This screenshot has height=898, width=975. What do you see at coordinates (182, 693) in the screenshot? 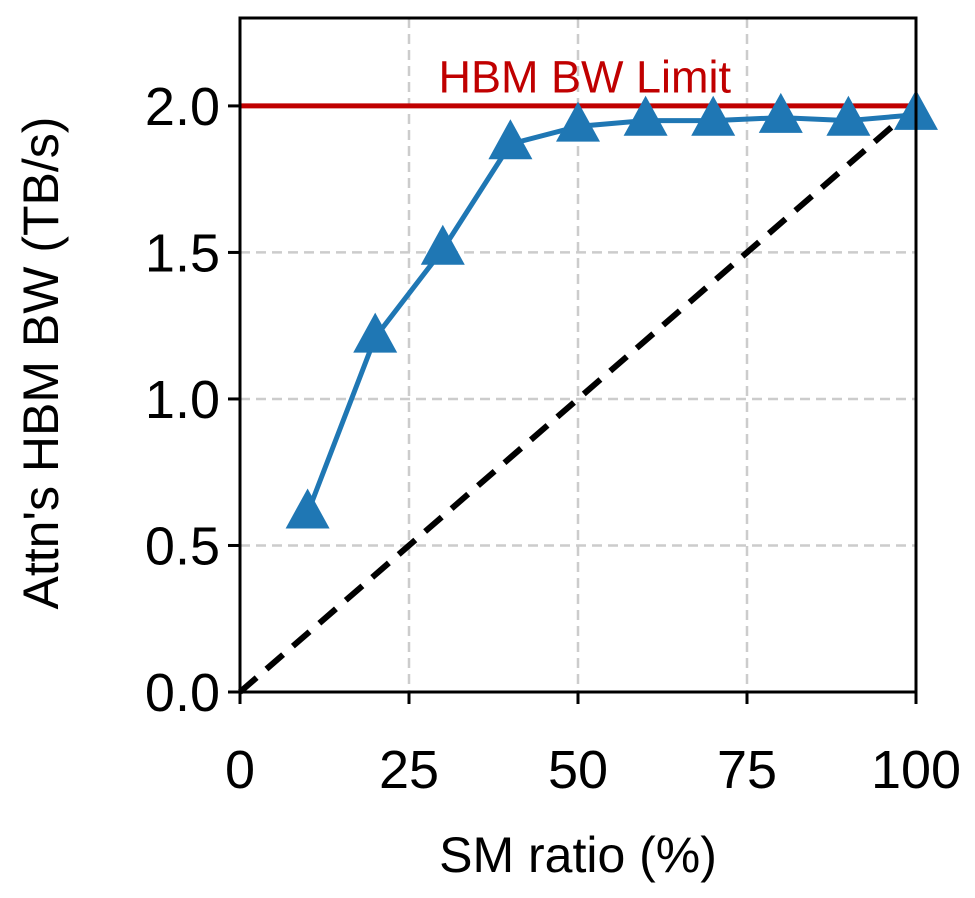
I see `y-tick-label-0: 0.0` at bounding box center [182, 693].